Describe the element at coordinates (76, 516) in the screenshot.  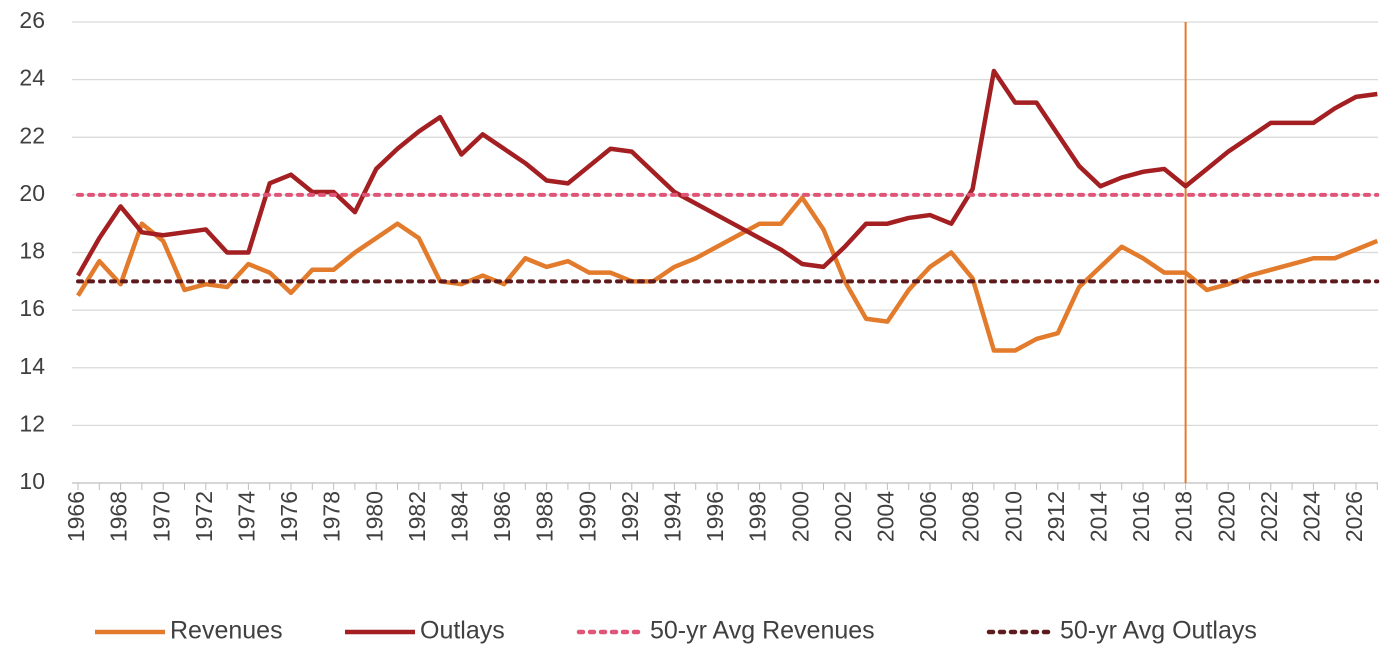
I see `x-tick-label: 1966` at that location.